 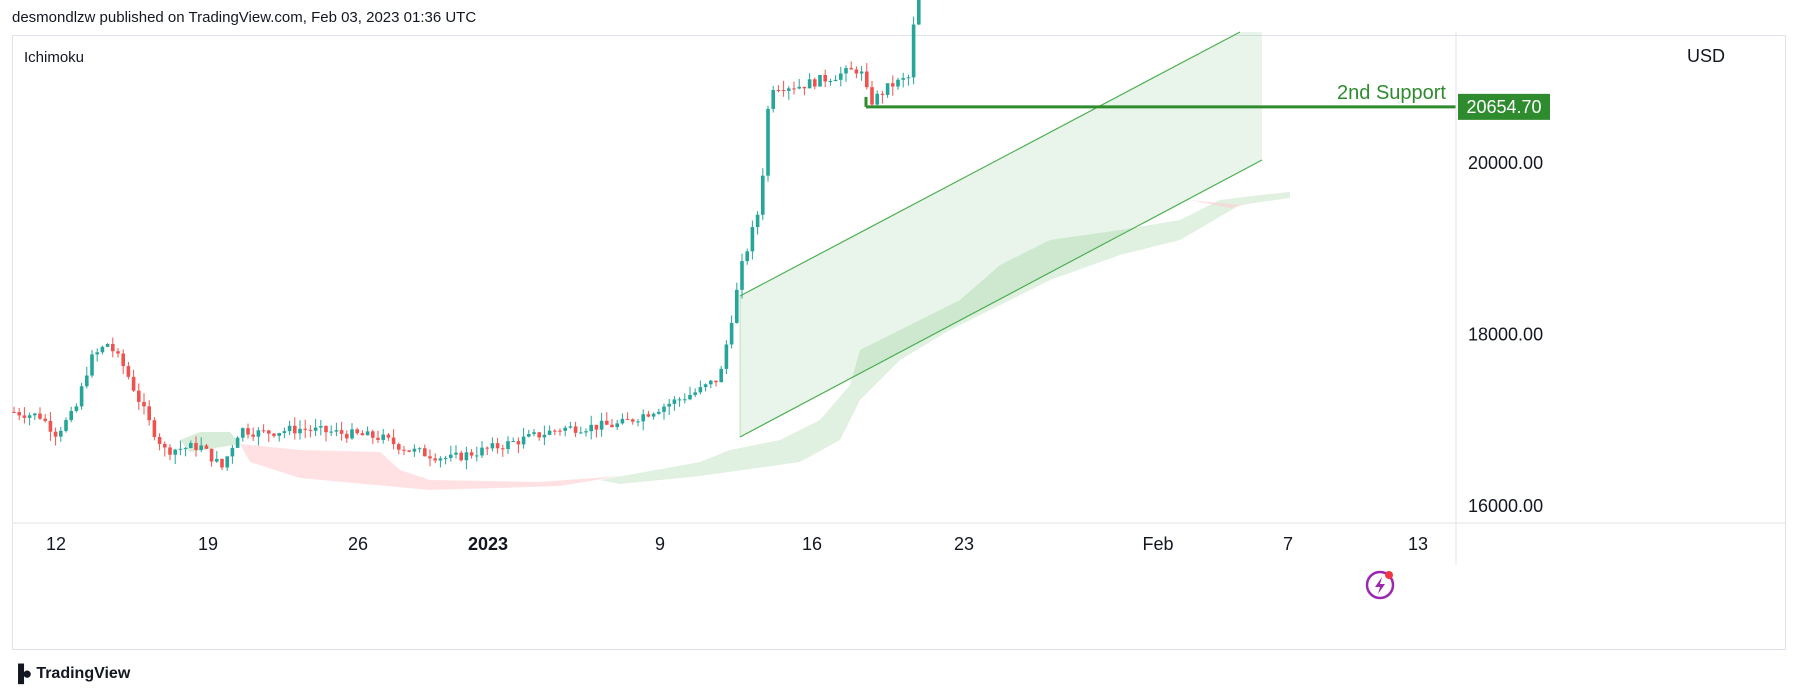 I want to click on level-price-badge, so click(x=1504, y=106).